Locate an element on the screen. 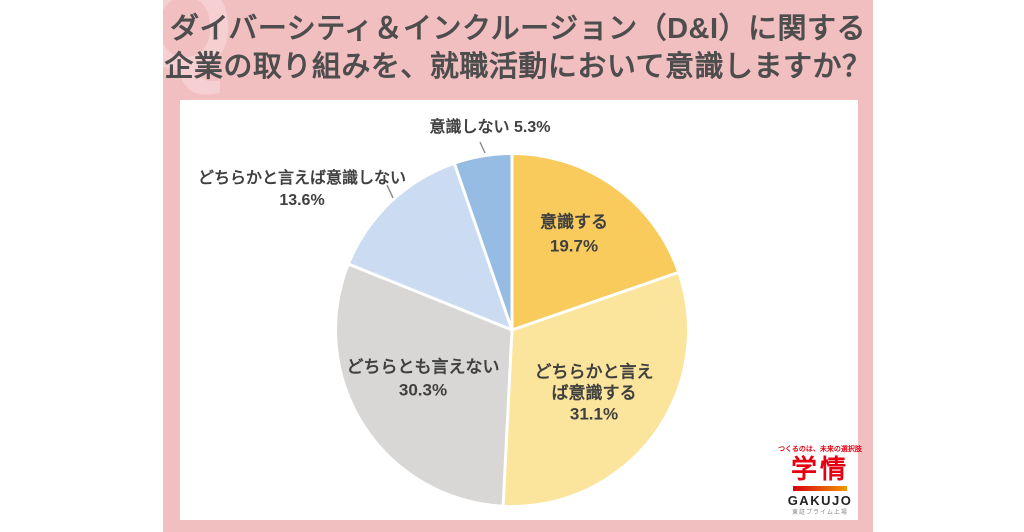 This screenshot has width=1024, height=532. logo-listing-text: 東証プライム上場 is located at coordinates (820, 513).